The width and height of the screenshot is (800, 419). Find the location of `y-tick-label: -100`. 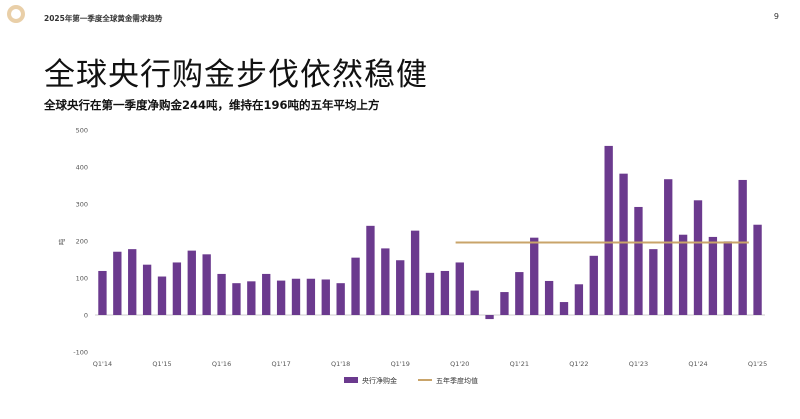

y-tick-label: -100 is located at coordinates (80, 353).